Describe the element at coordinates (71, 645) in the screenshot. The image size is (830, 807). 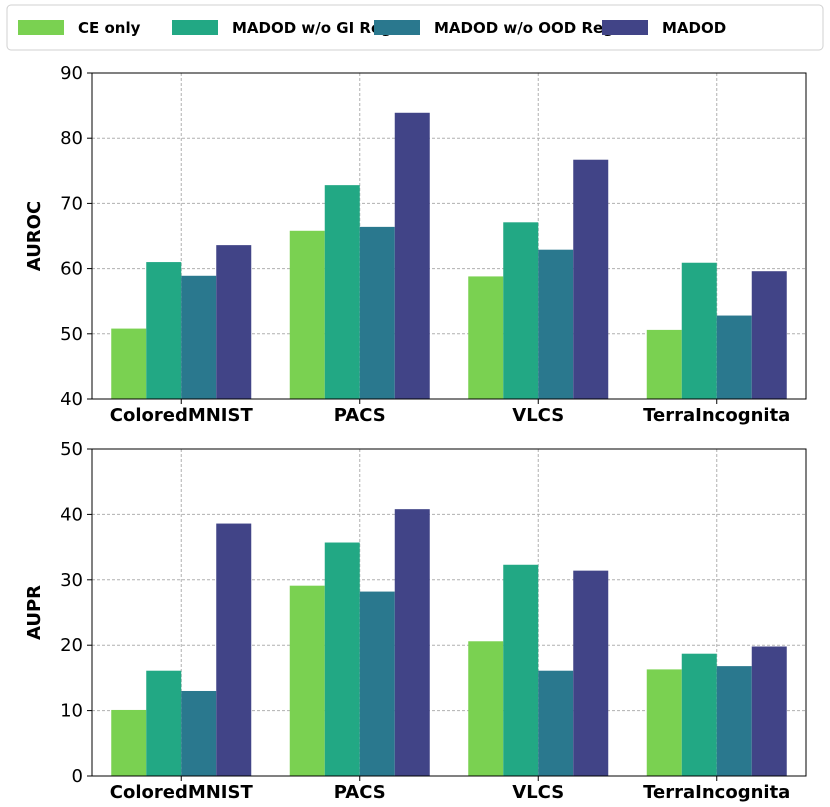
I see `y-tick-label: 20` at that location.